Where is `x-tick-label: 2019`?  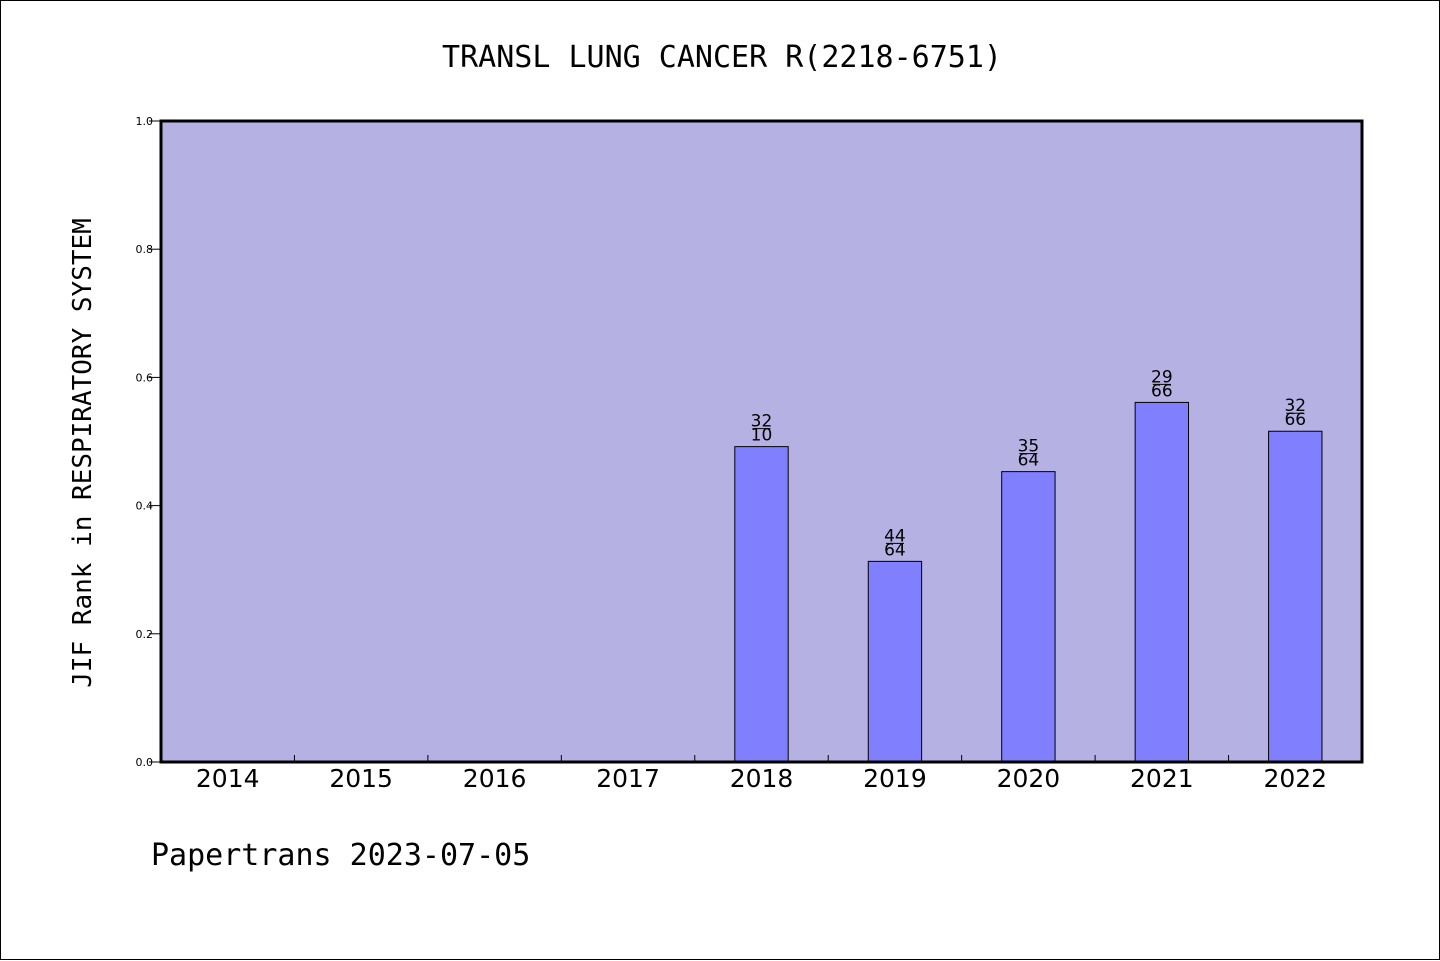
x-tick-label: 2019 is located at coordinates (895, 778).